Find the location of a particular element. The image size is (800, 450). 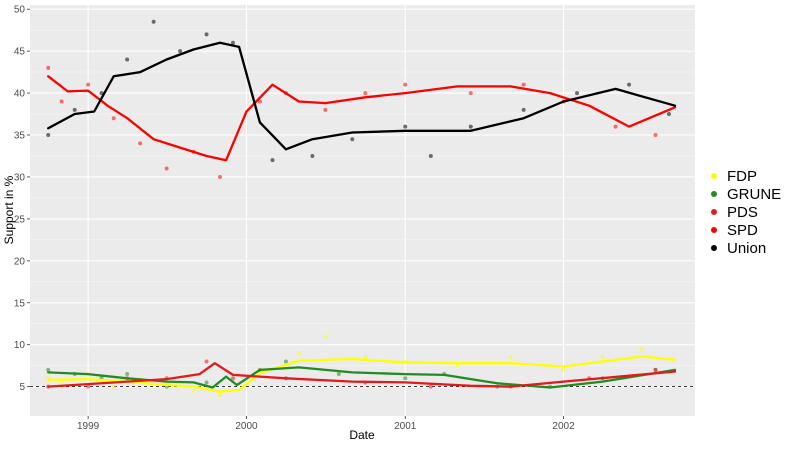

legend-key-union is located at coordinates (714, 248).